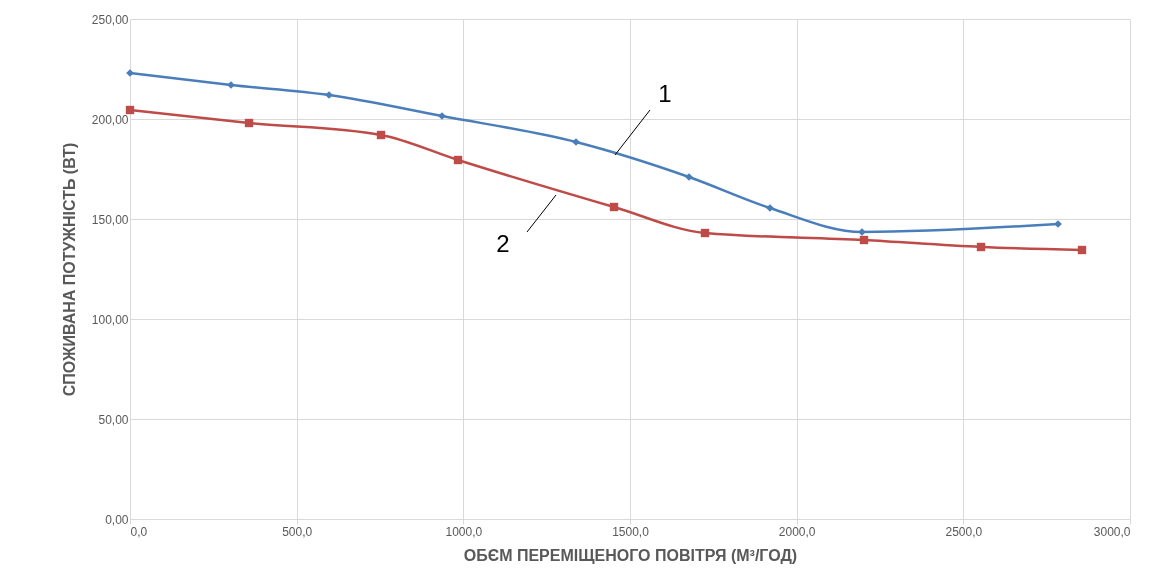 The width and height of the screenshot is (1158, 587). I want to click on y-tick-label: 150,00, so click(110, 219).